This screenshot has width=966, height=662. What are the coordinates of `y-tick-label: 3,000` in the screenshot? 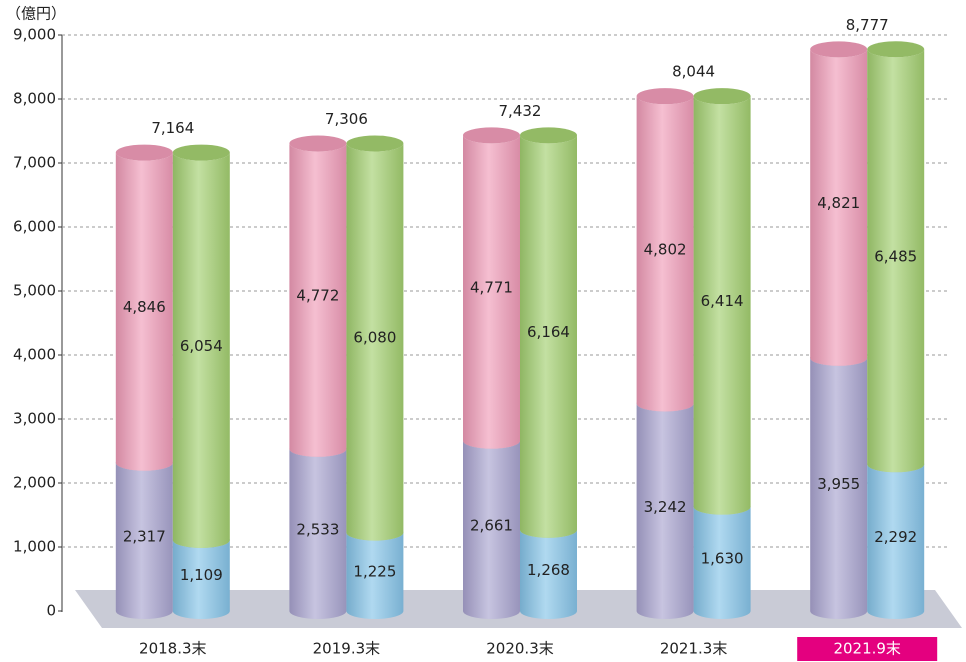 It's located at (34, 419).